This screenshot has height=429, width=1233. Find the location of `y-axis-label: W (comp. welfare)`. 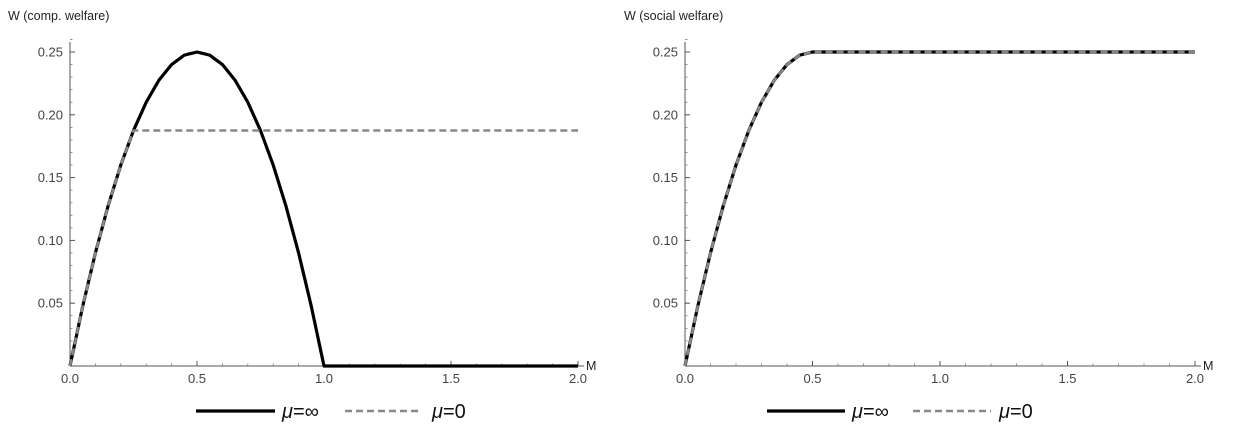

y-axis-label: W (comp. welfare) is located at coordinates (58, 16).